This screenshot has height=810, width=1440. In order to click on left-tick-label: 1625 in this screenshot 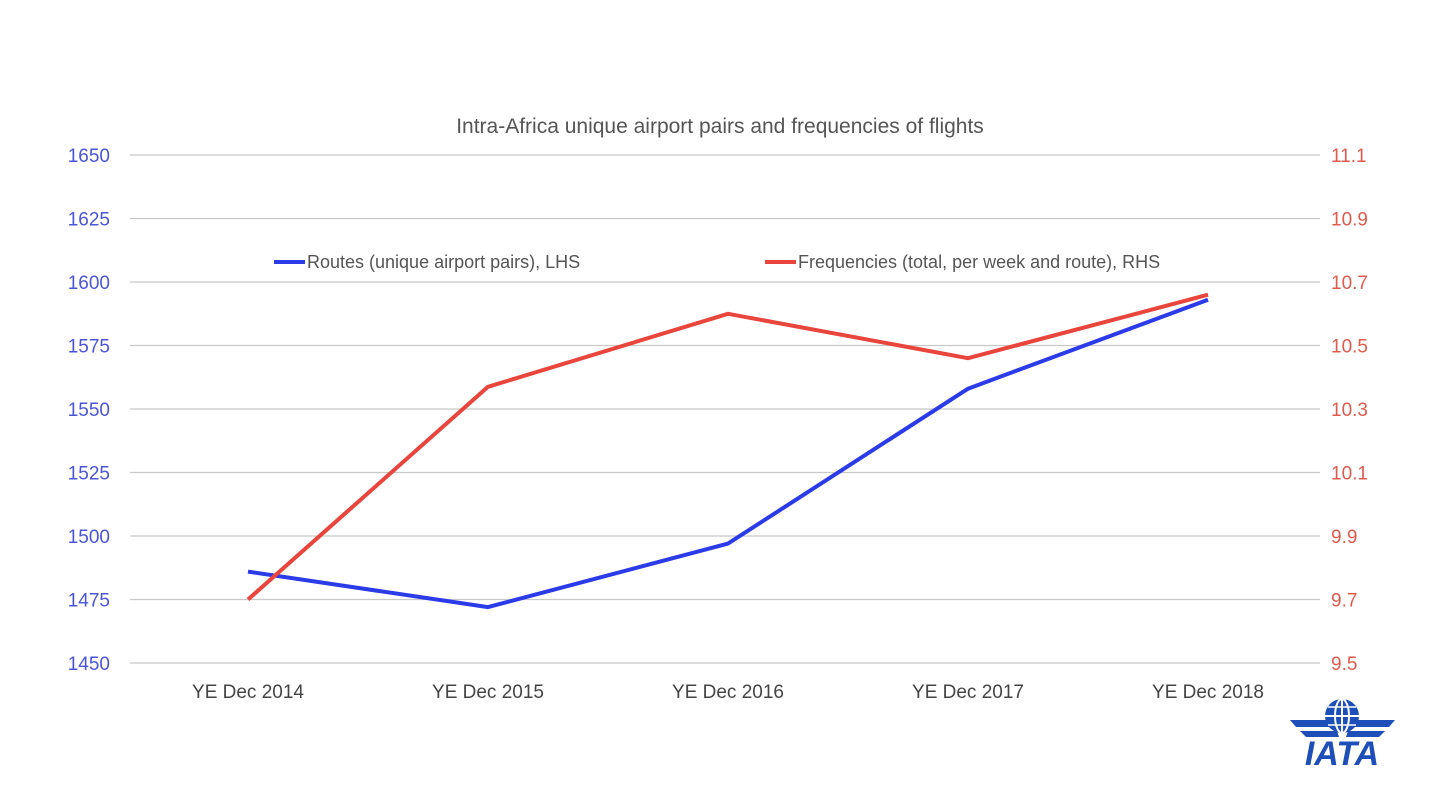, I will do `click(89, 220)`.